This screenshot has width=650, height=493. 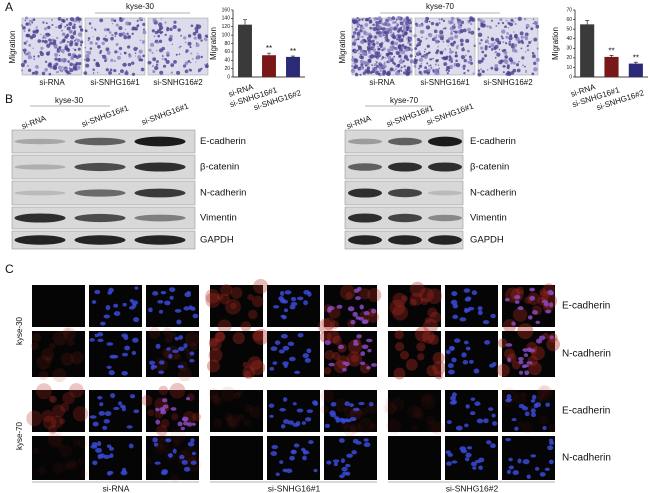 I want to click on protein-label: Vimentin, so click(x=488, y=218).